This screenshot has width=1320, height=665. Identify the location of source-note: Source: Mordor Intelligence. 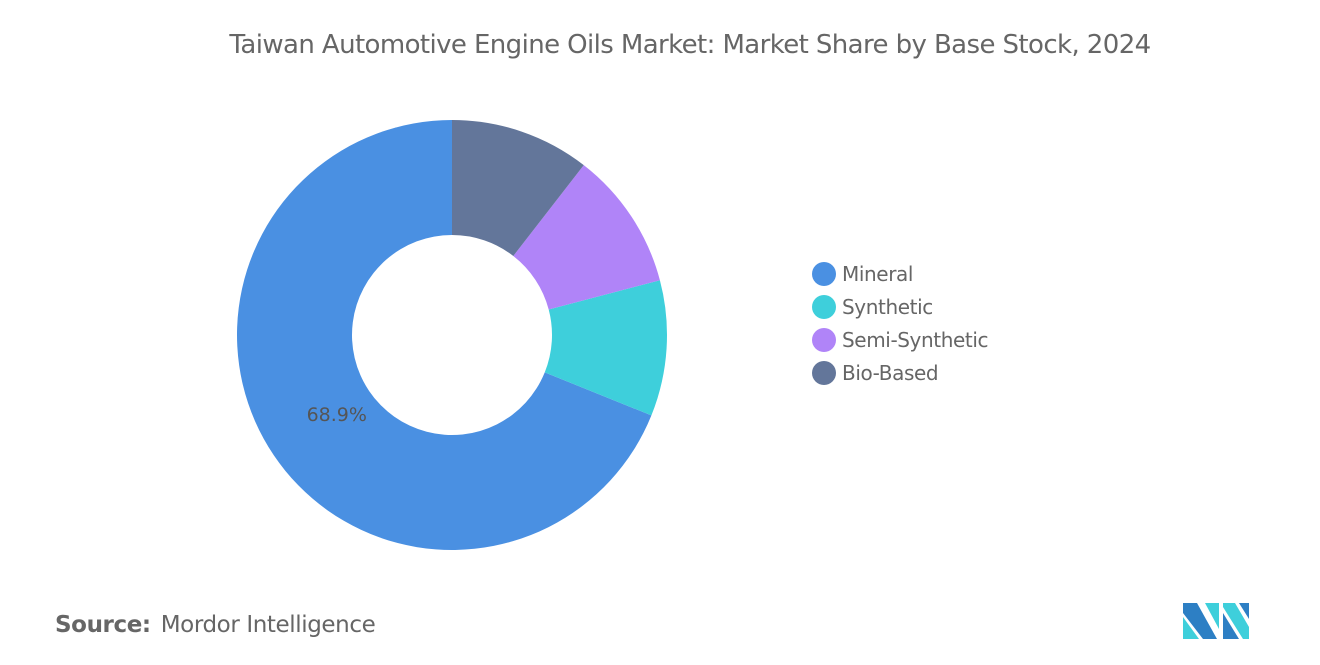
(215, 625).